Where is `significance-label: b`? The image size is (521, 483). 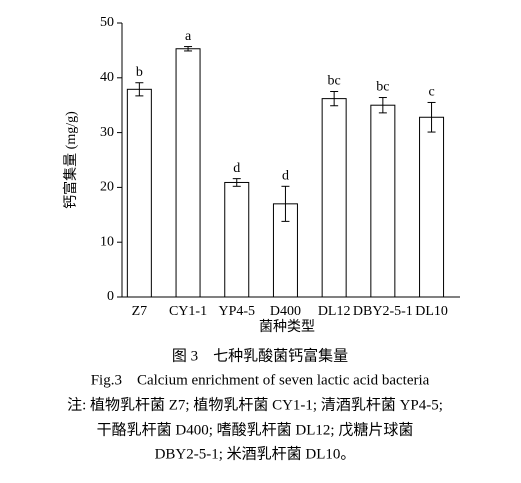 significance-label: b is located at coordinates (139, 72).